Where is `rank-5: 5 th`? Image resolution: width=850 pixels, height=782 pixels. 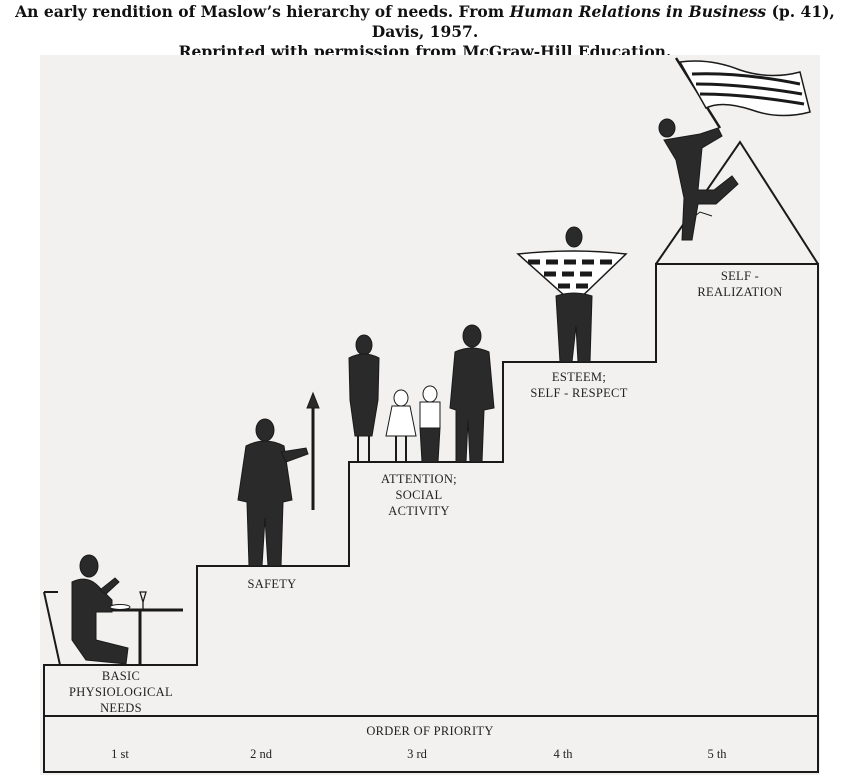
rank-5: 5 th is located at coordinates (717, 754).